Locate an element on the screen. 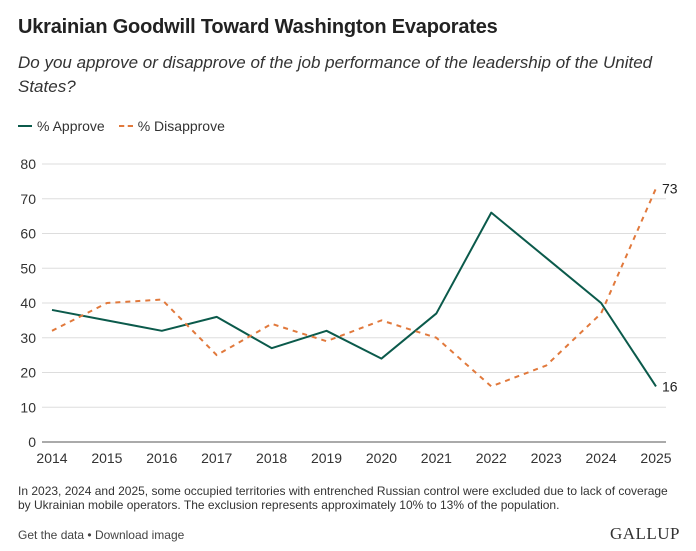 The height and width of the screenshot is (551, 696). y-tick-label: 40 is located at coordinates (28, 303).